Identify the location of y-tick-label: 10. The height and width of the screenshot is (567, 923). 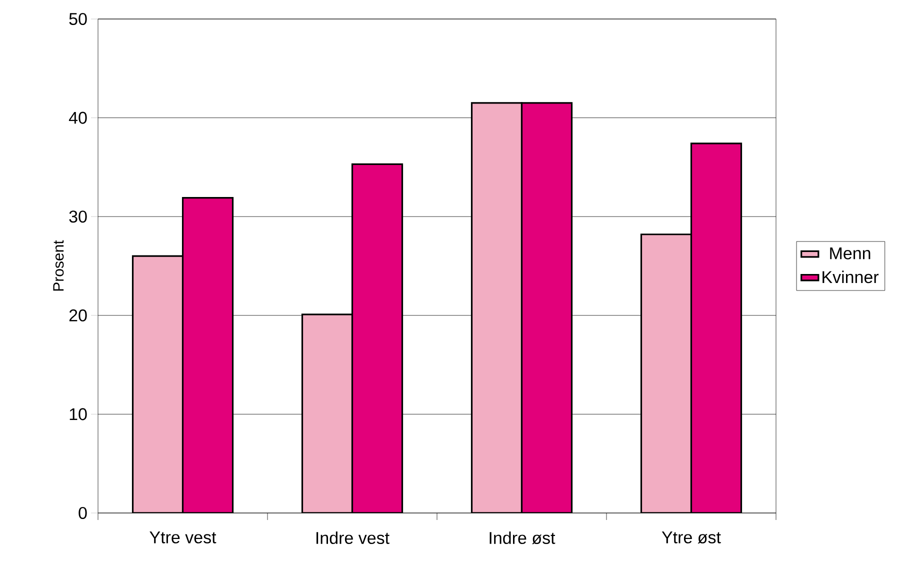
(78, 414).